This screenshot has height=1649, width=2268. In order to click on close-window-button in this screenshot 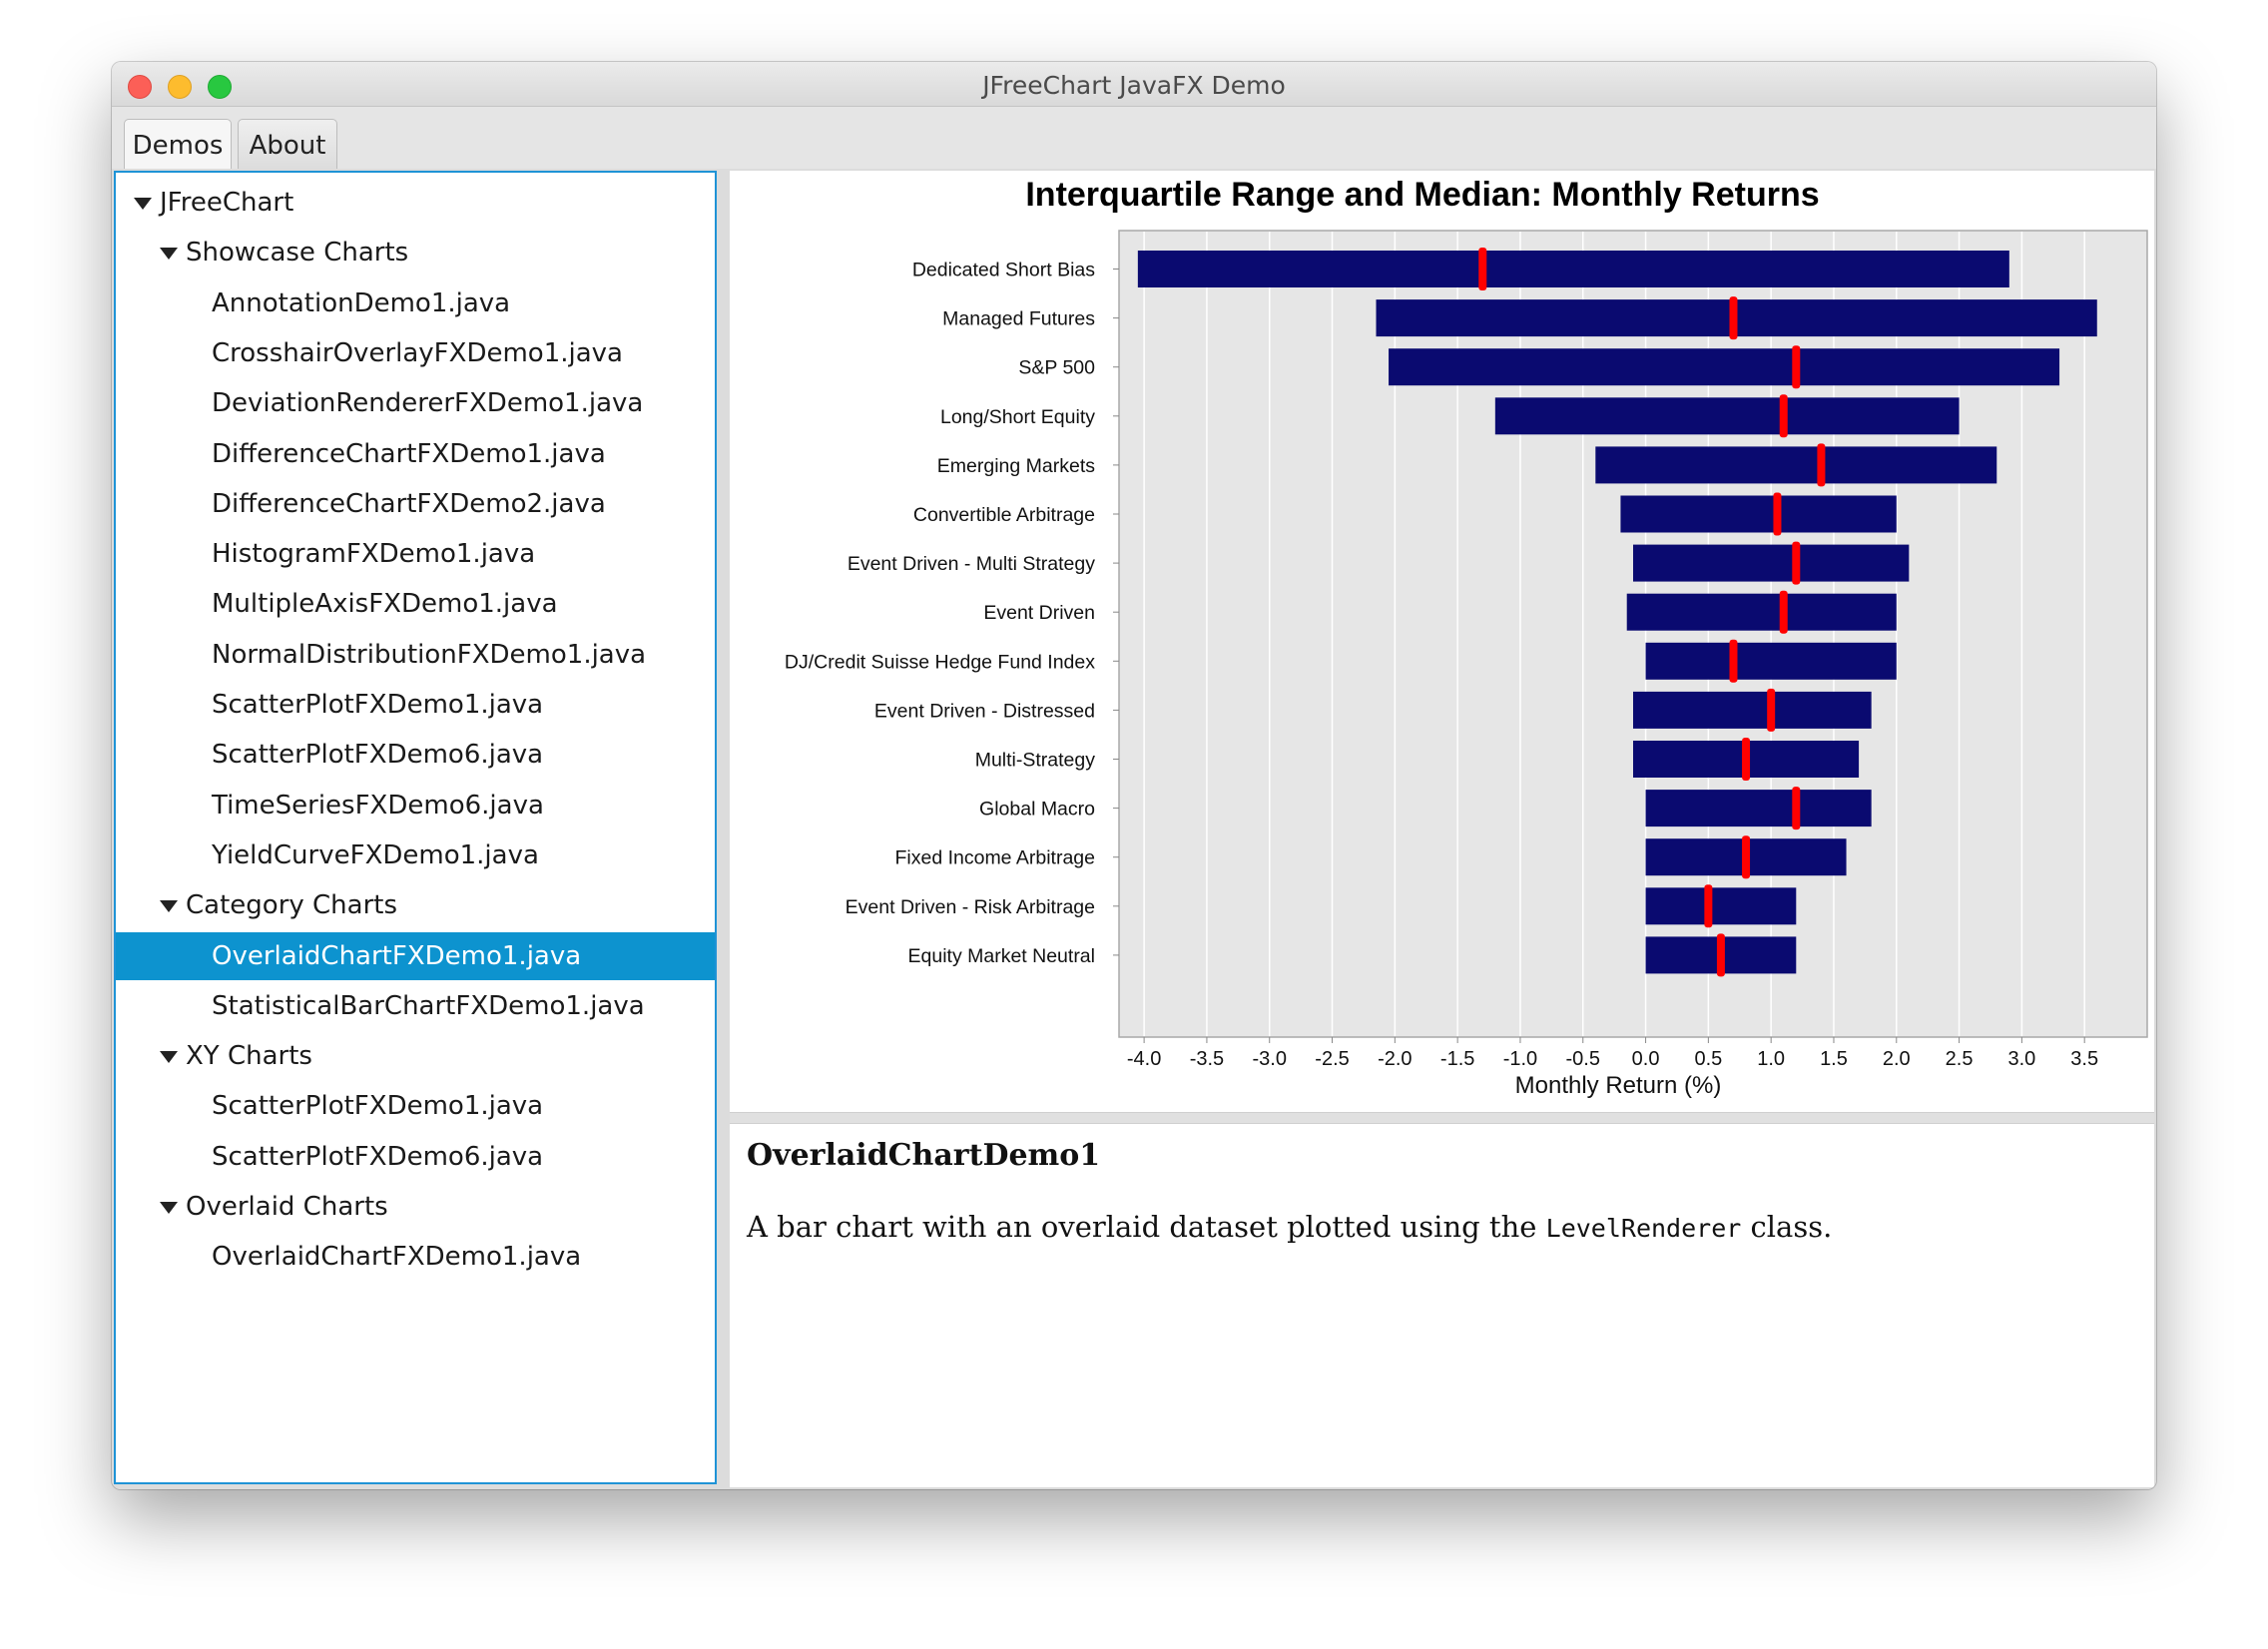, I will do `click(140, 87)`.